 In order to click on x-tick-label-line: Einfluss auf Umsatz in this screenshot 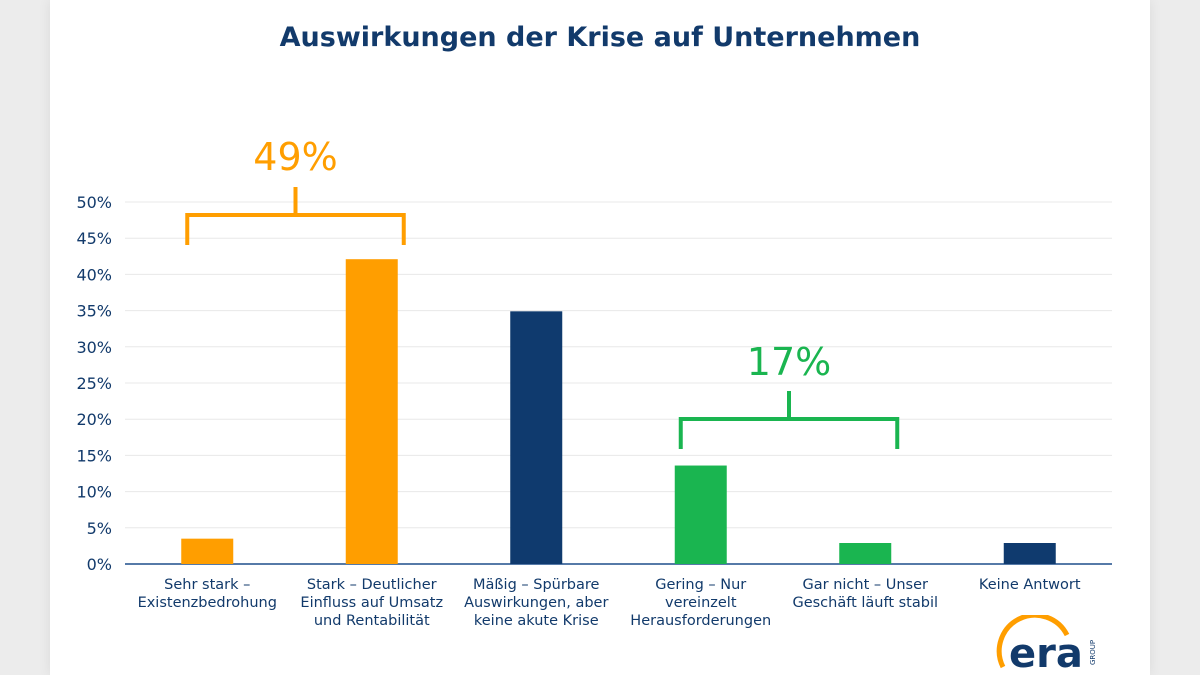, I will do `click(372, 603)`.